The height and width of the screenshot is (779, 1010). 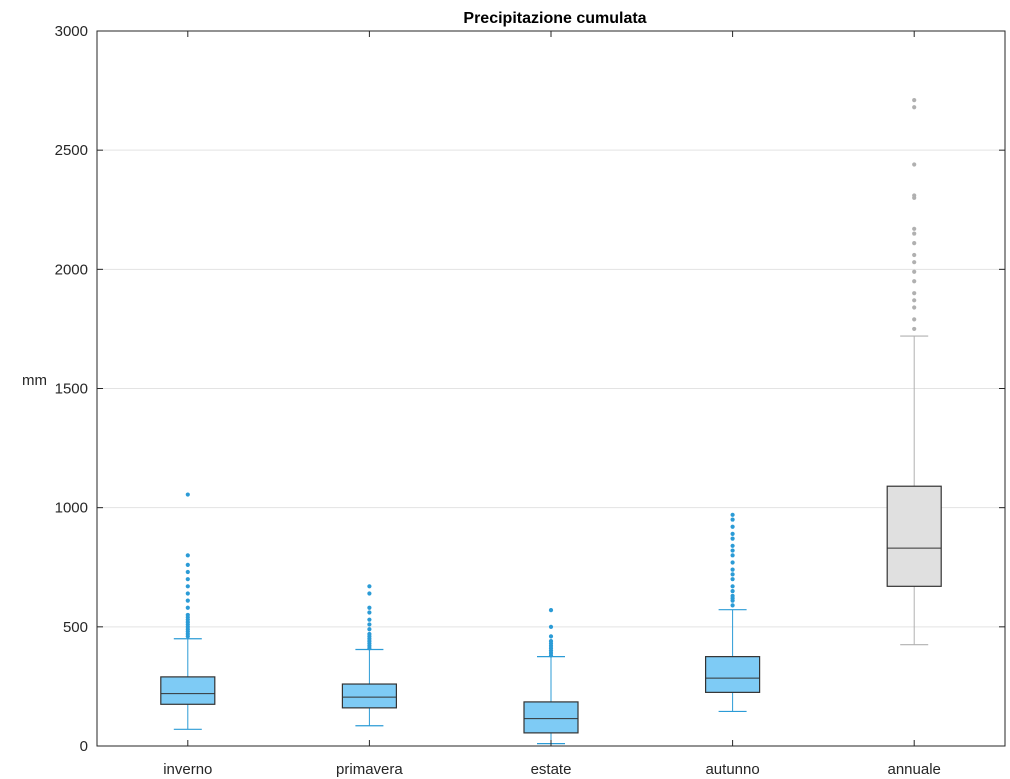 What do you see at coordinates (71, 508) in the screenshot?
I see `y-tick-label: 1000` at bounding box center [71, 508].